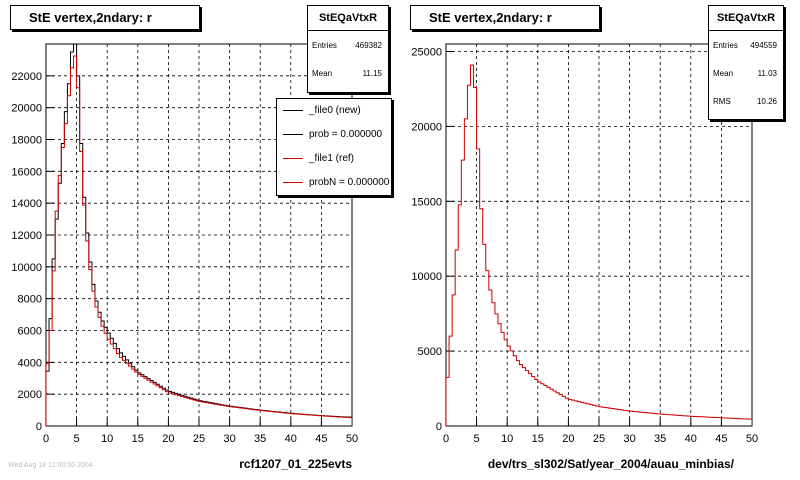  Describe the element at coordinates (766, 101) in the screenshot. I see `right-stats-rms-value: 10.26` at that location.